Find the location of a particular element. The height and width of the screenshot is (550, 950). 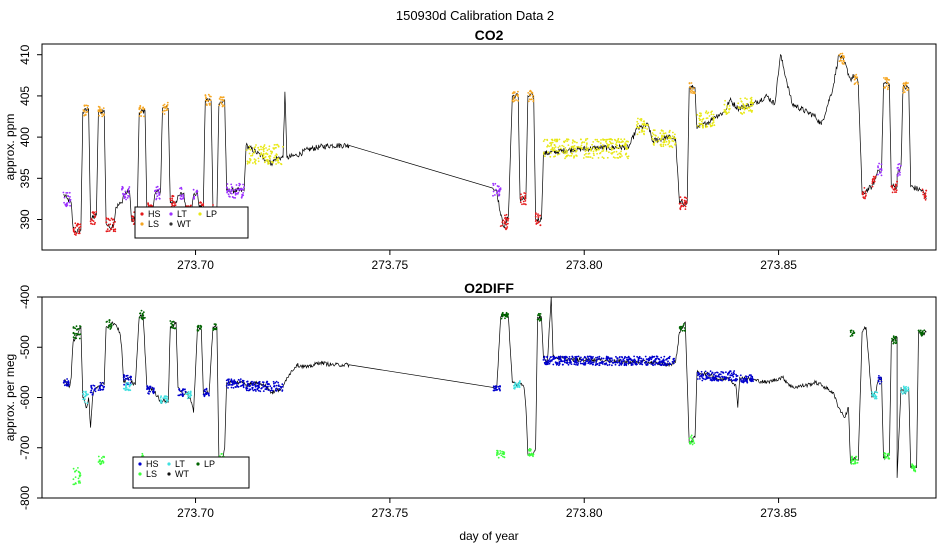

legend-label: HS is located at coordinates (152, 464).